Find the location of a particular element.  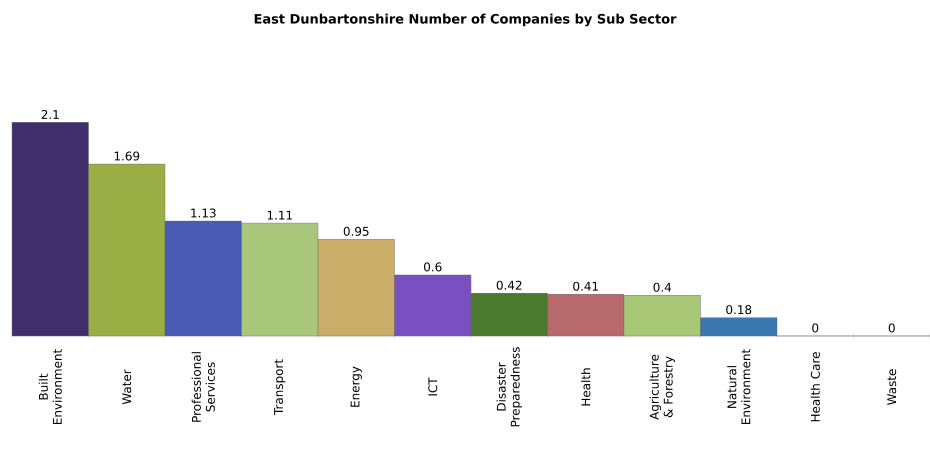

data-label: 0.6 is located at coordinates (433, 267).